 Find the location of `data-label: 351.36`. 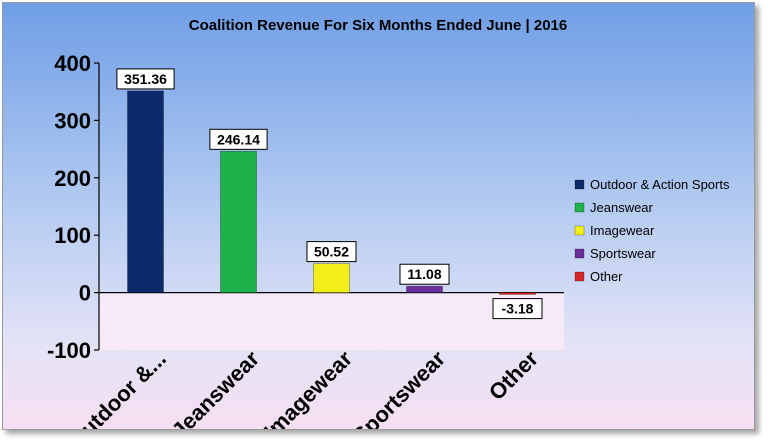

data-label: 351.36 is located at coordinates (145, 79).